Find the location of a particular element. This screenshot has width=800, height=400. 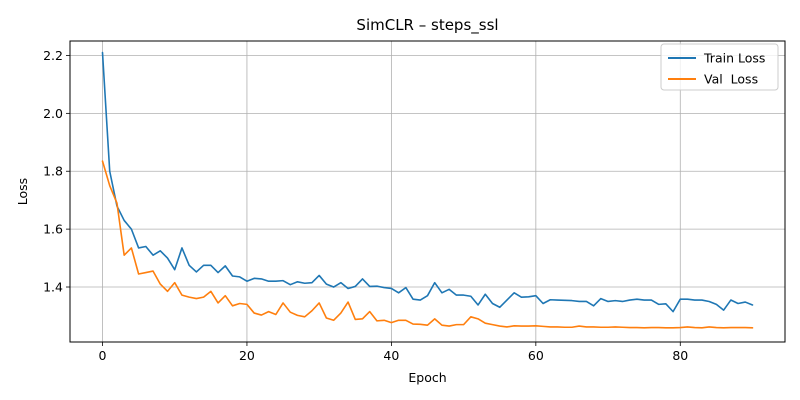

y-axis-label: Loss is located at coordinates (22, 191).